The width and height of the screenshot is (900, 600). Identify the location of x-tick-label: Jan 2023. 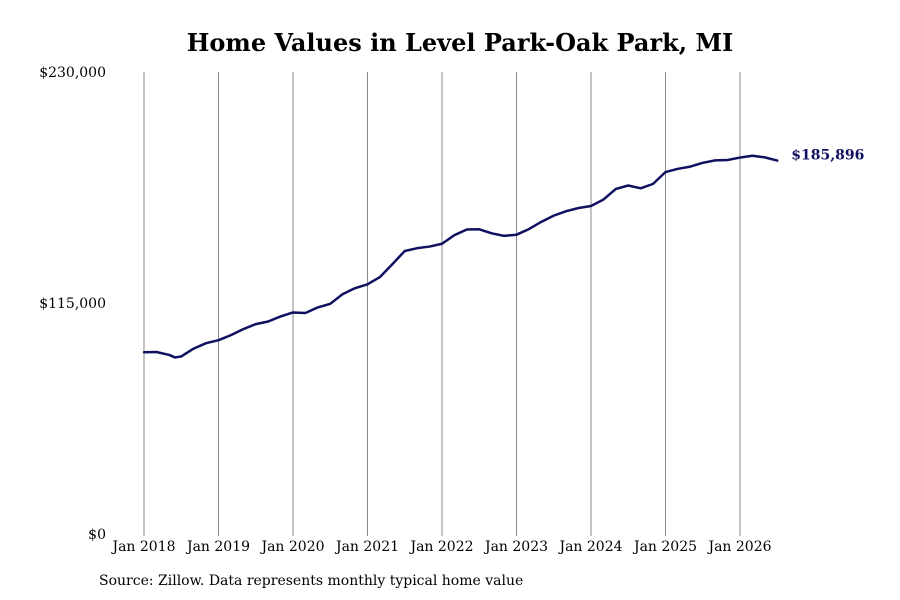
(515, 547).